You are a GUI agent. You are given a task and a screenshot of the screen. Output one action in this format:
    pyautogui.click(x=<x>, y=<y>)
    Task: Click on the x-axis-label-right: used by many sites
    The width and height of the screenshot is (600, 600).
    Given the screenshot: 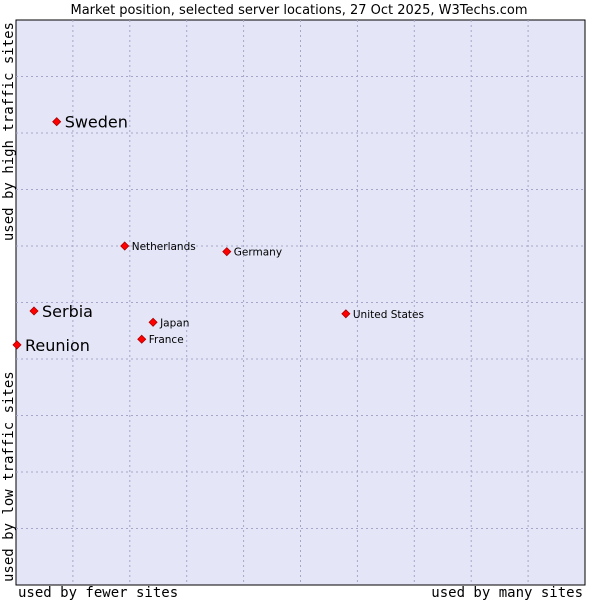 What is the action you would take?
    pyautogui.click(x=507, y=592)
    